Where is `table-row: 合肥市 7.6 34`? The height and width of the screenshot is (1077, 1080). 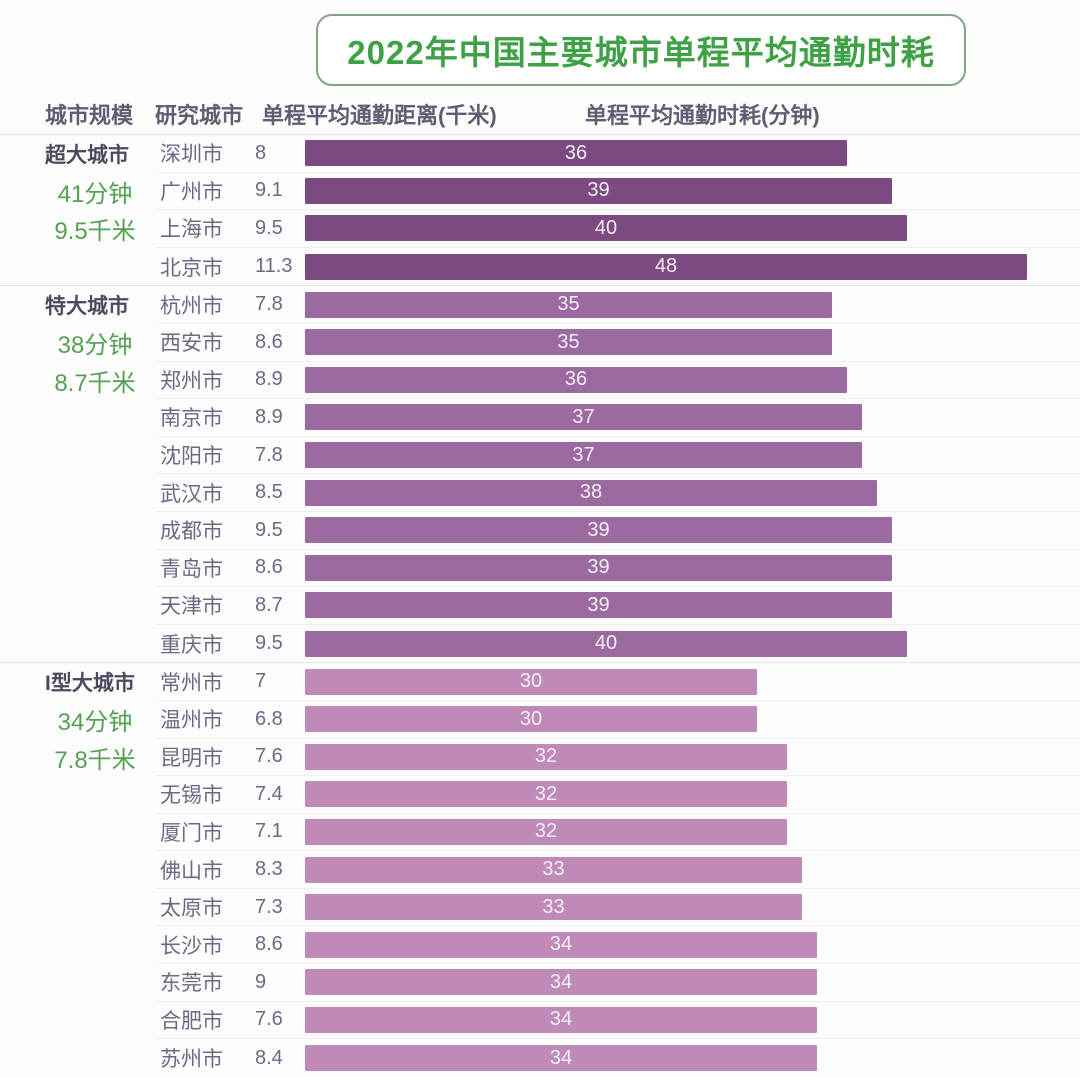
table-row: 合肥市 7.6 34 is located at coordinates (617, 1021).